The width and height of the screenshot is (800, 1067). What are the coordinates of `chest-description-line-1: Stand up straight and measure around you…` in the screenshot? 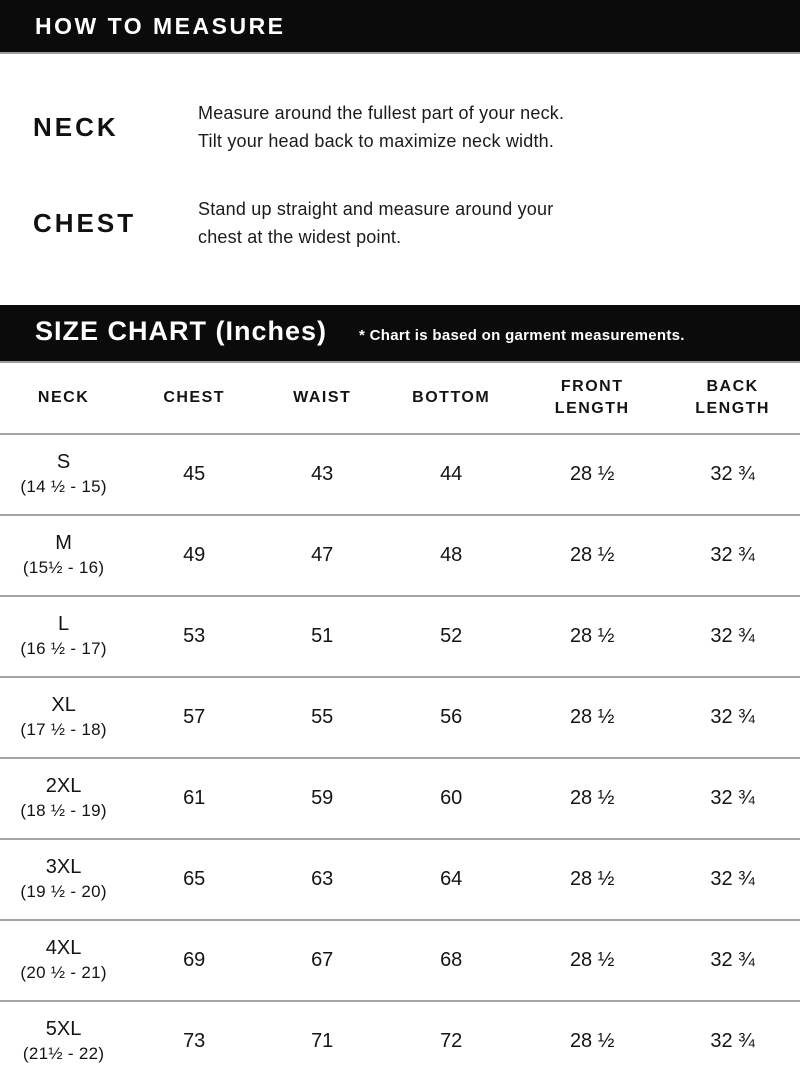 It's located at (376, 208).